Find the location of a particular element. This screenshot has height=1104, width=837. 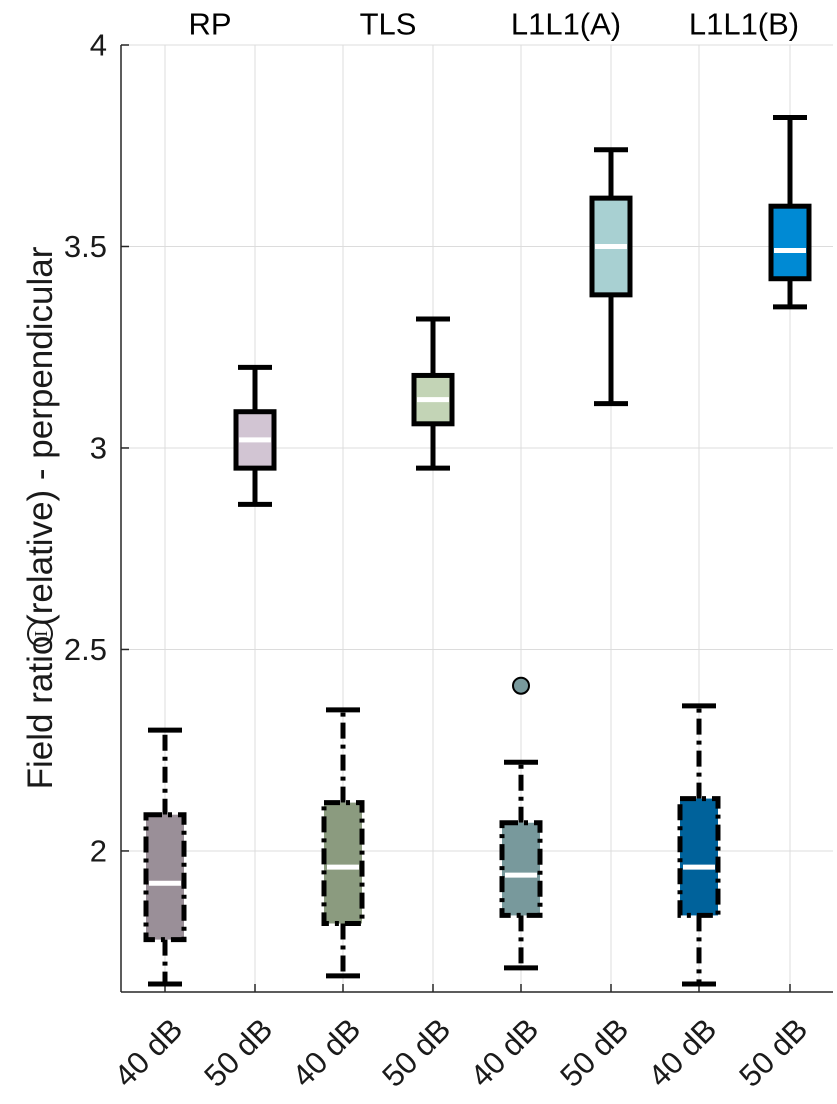

theta-letter: I is located at coordinates (41, 634).